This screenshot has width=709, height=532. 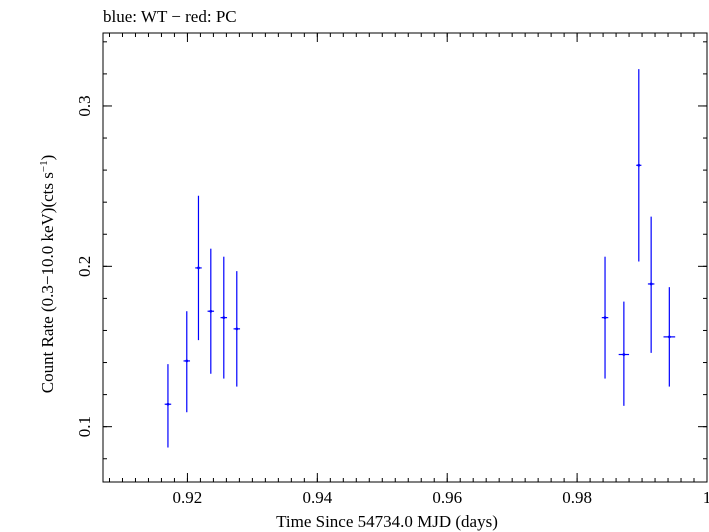 What do you see at coordinates (84, 426) in the screenshot?
I see `y-tick-label: 0.1` at bounding box center [84, 426].